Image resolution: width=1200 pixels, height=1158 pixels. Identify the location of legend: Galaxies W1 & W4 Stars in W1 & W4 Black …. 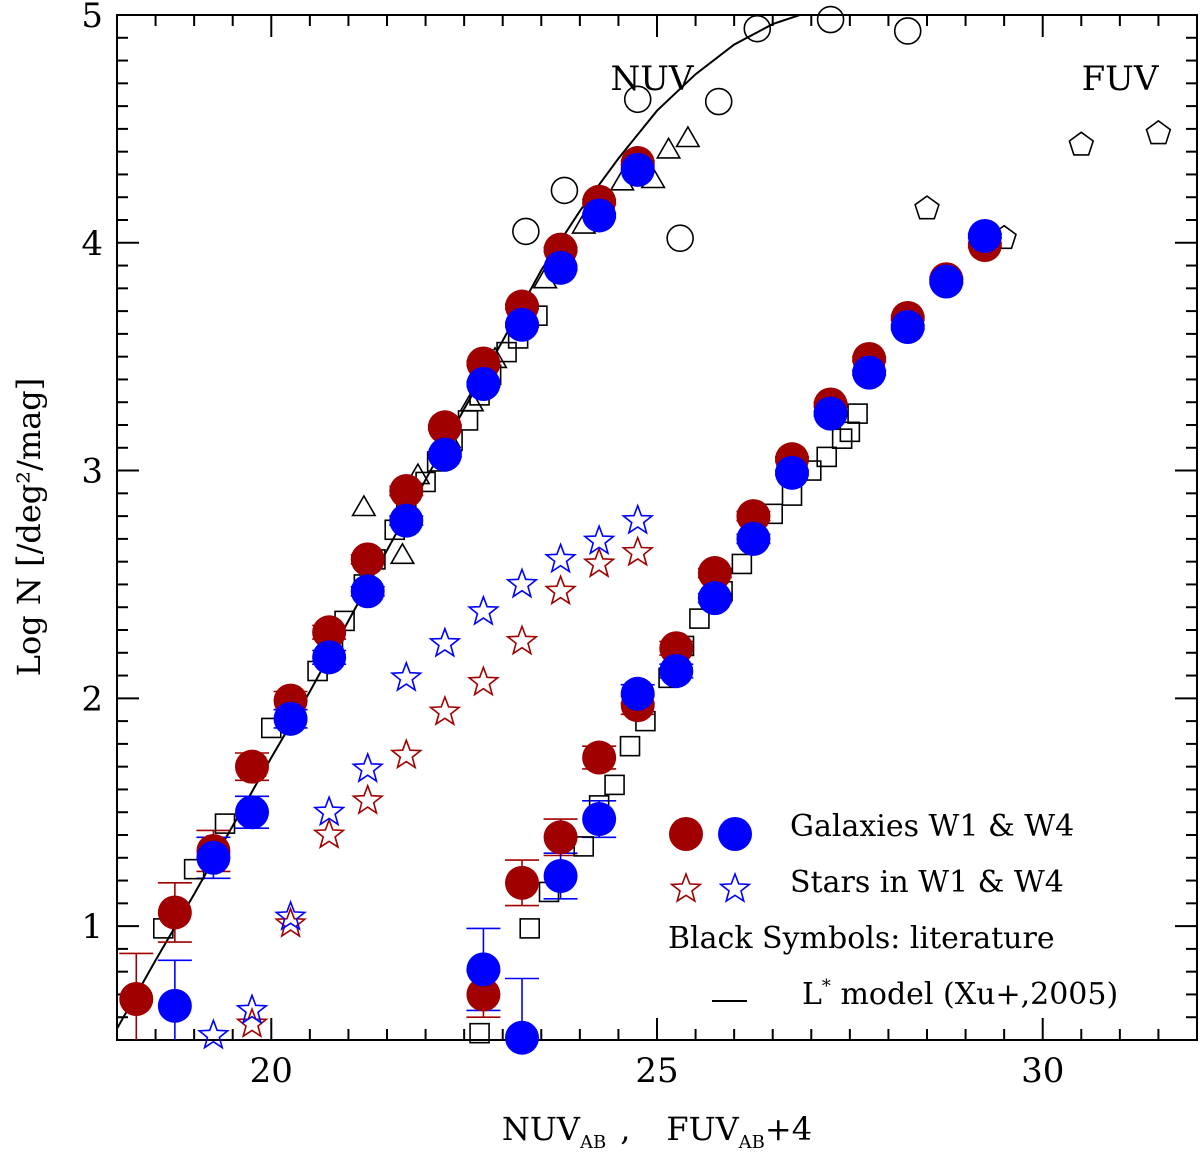
(893, 910).